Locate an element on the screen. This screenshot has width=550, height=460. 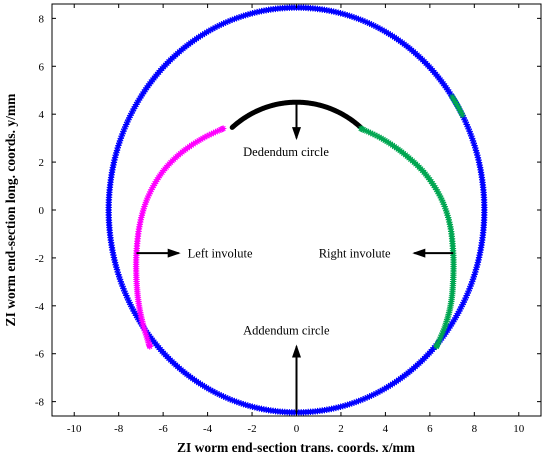
x-tick-label: 2 is located at coordinates (341, 429).